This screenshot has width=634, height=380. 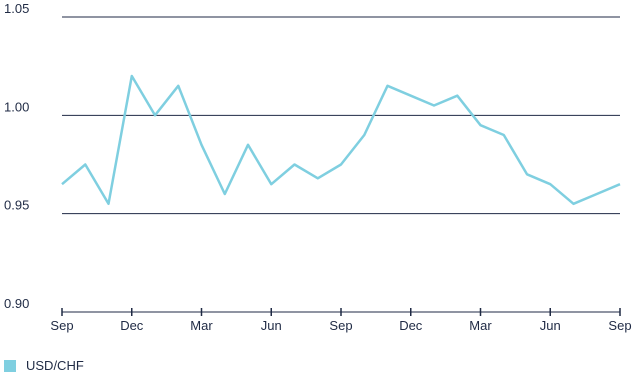 What do you see at coordinates (16, 156) in the screenshot?
I see `y-axis-ticks: 0.90 0.95 1.00 1.05` at bounding box center [16, 156].